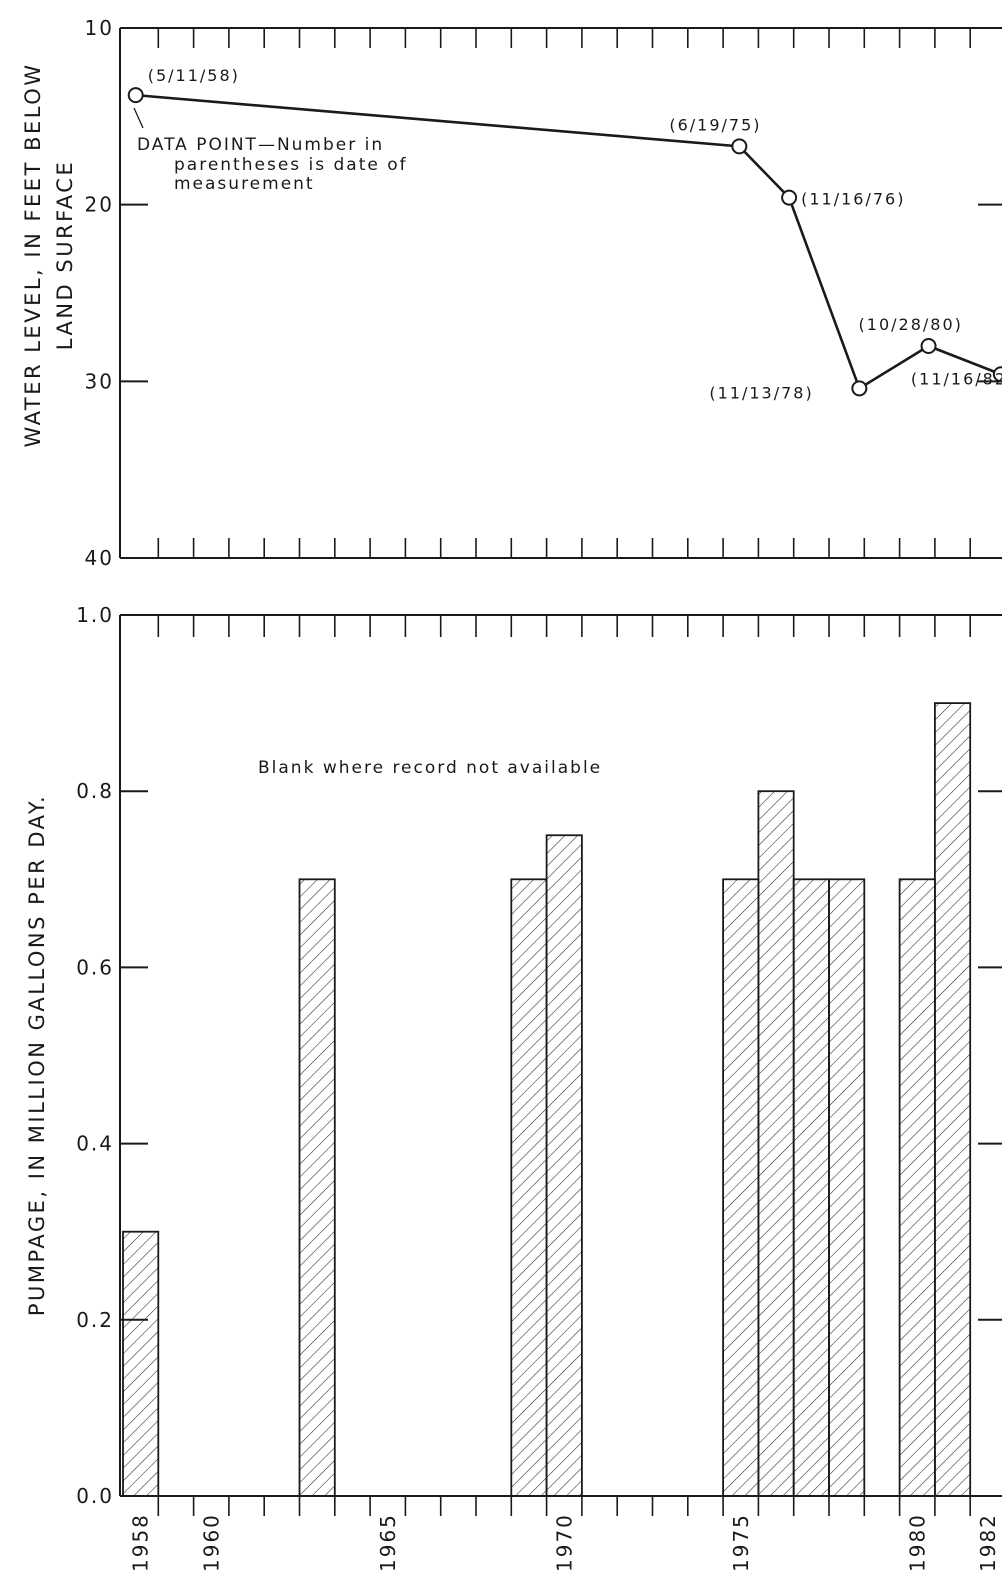  I want to click on annotation-line3: measurement, so click(244, 184).